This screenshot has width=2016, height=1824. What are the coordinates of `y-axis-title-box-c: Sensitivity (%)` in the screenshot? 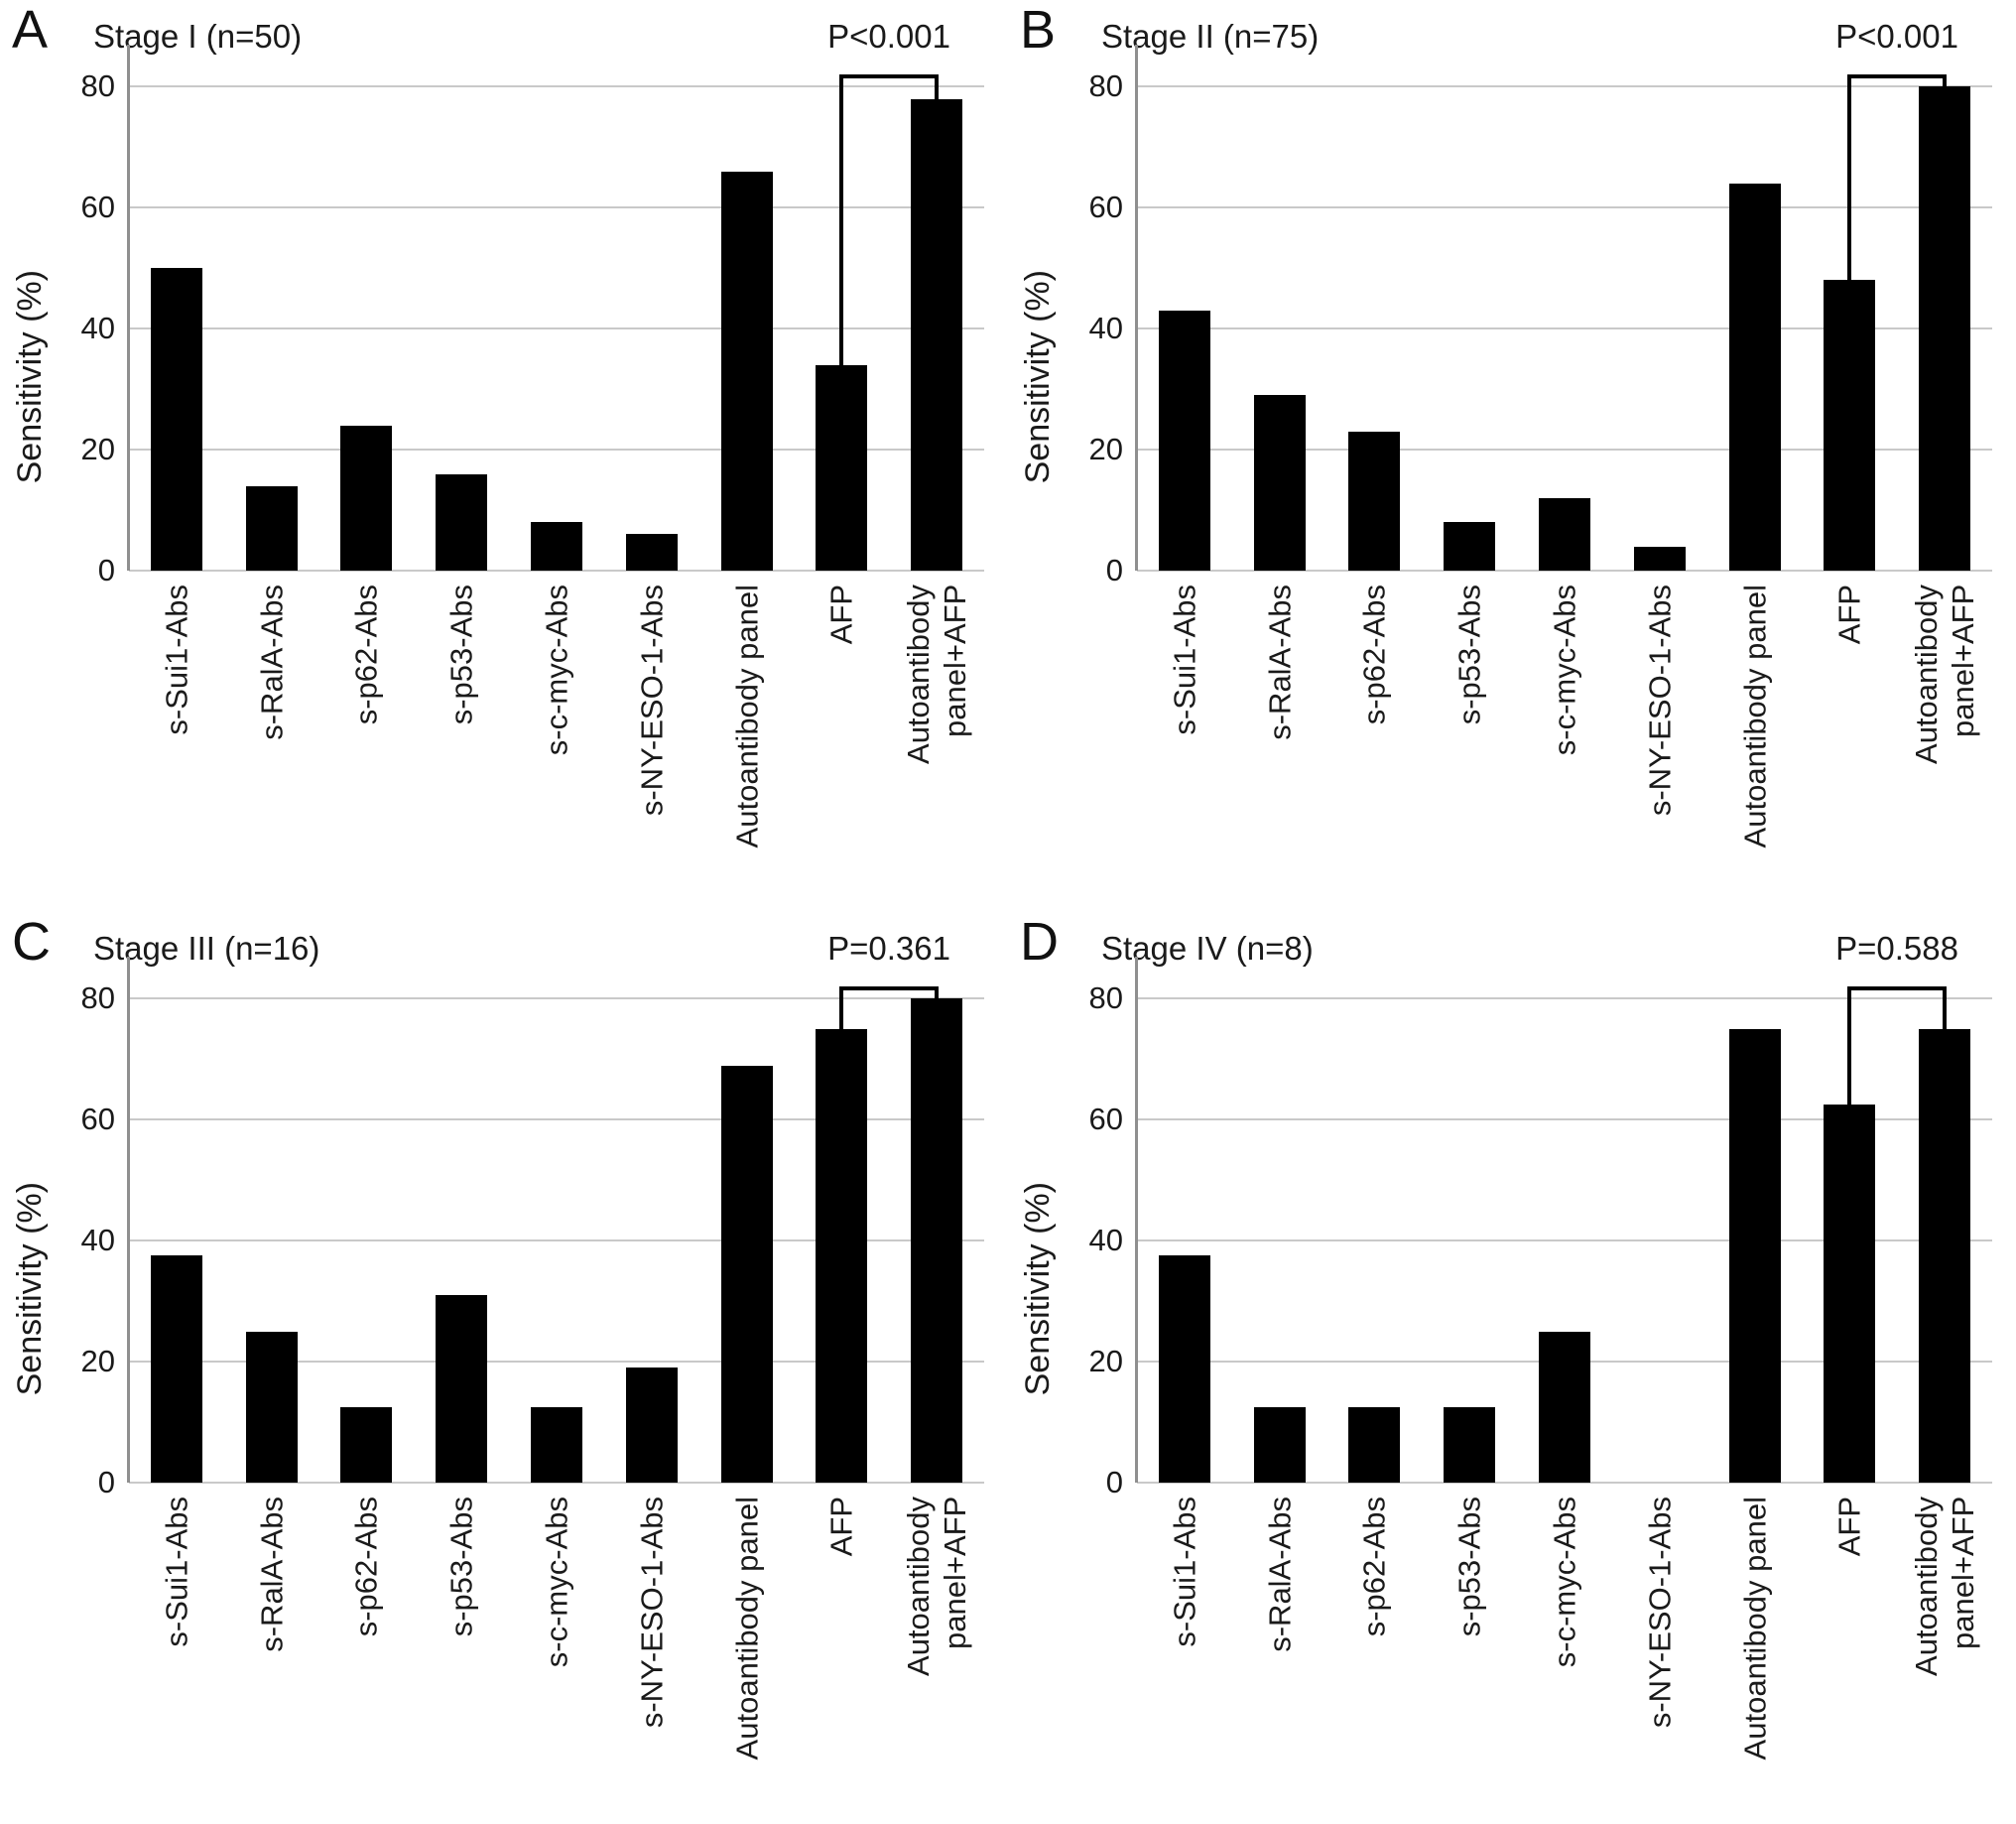 It's located at (30, 1289).